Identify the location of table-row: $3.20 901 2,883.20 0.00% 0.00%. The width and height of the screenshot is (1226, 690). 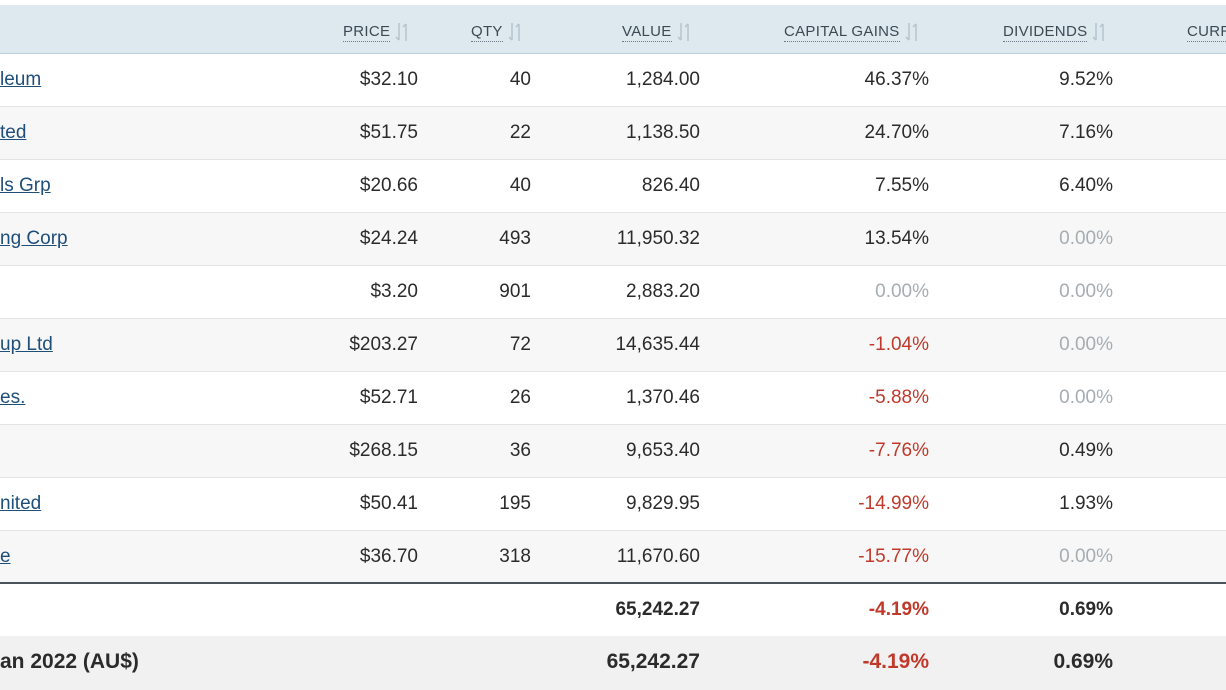
(613, 292).